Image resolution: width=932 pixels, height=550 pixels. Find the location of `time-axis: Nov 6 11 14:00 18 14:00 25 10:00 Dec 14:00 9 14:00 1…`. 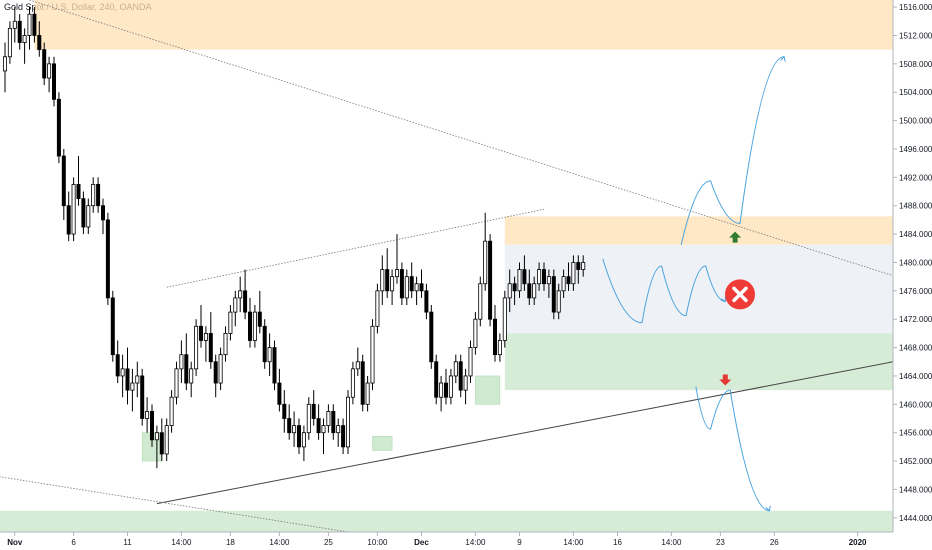

time-axis: Nov 6 11 14:00 18 14:00 25 10:00 Dec 14:00 9 14:00 1… is located at coordinates (466, 540).